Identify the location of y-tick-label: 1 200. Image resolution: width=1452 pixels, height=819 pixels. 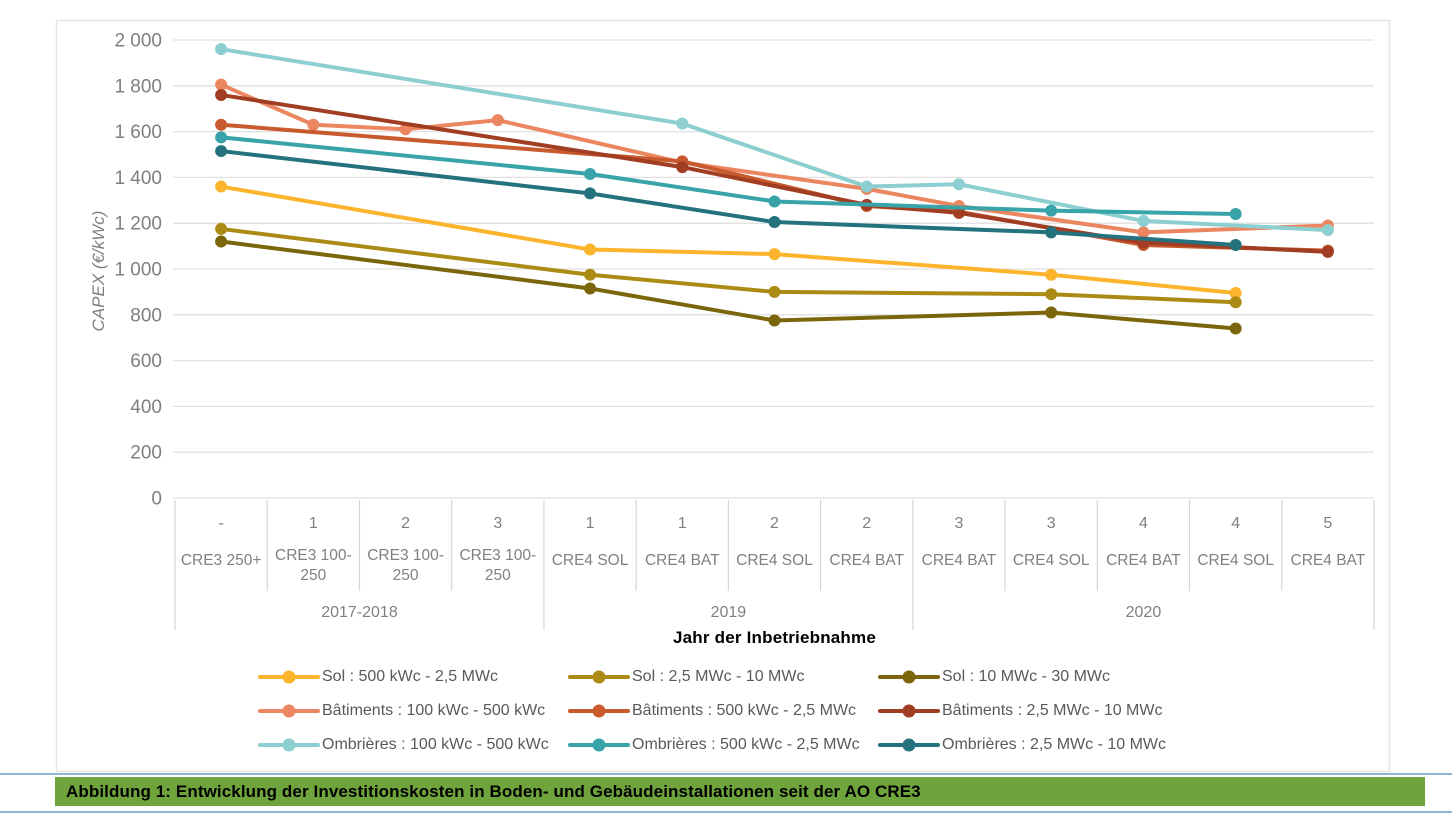
(138, 224).